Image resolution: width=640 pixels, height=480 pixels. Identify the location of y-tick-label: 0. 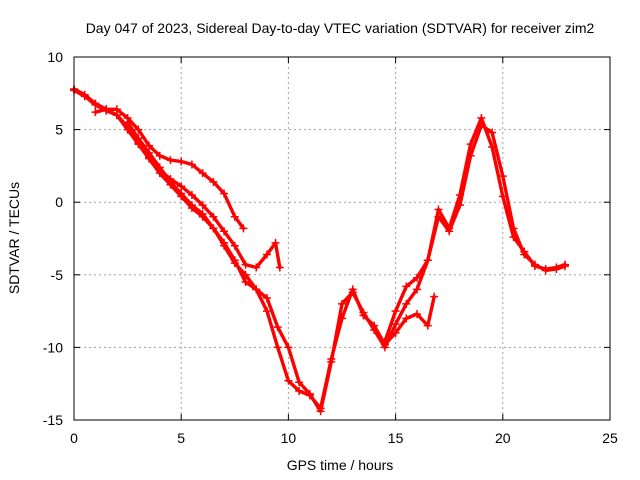
(59, 202).